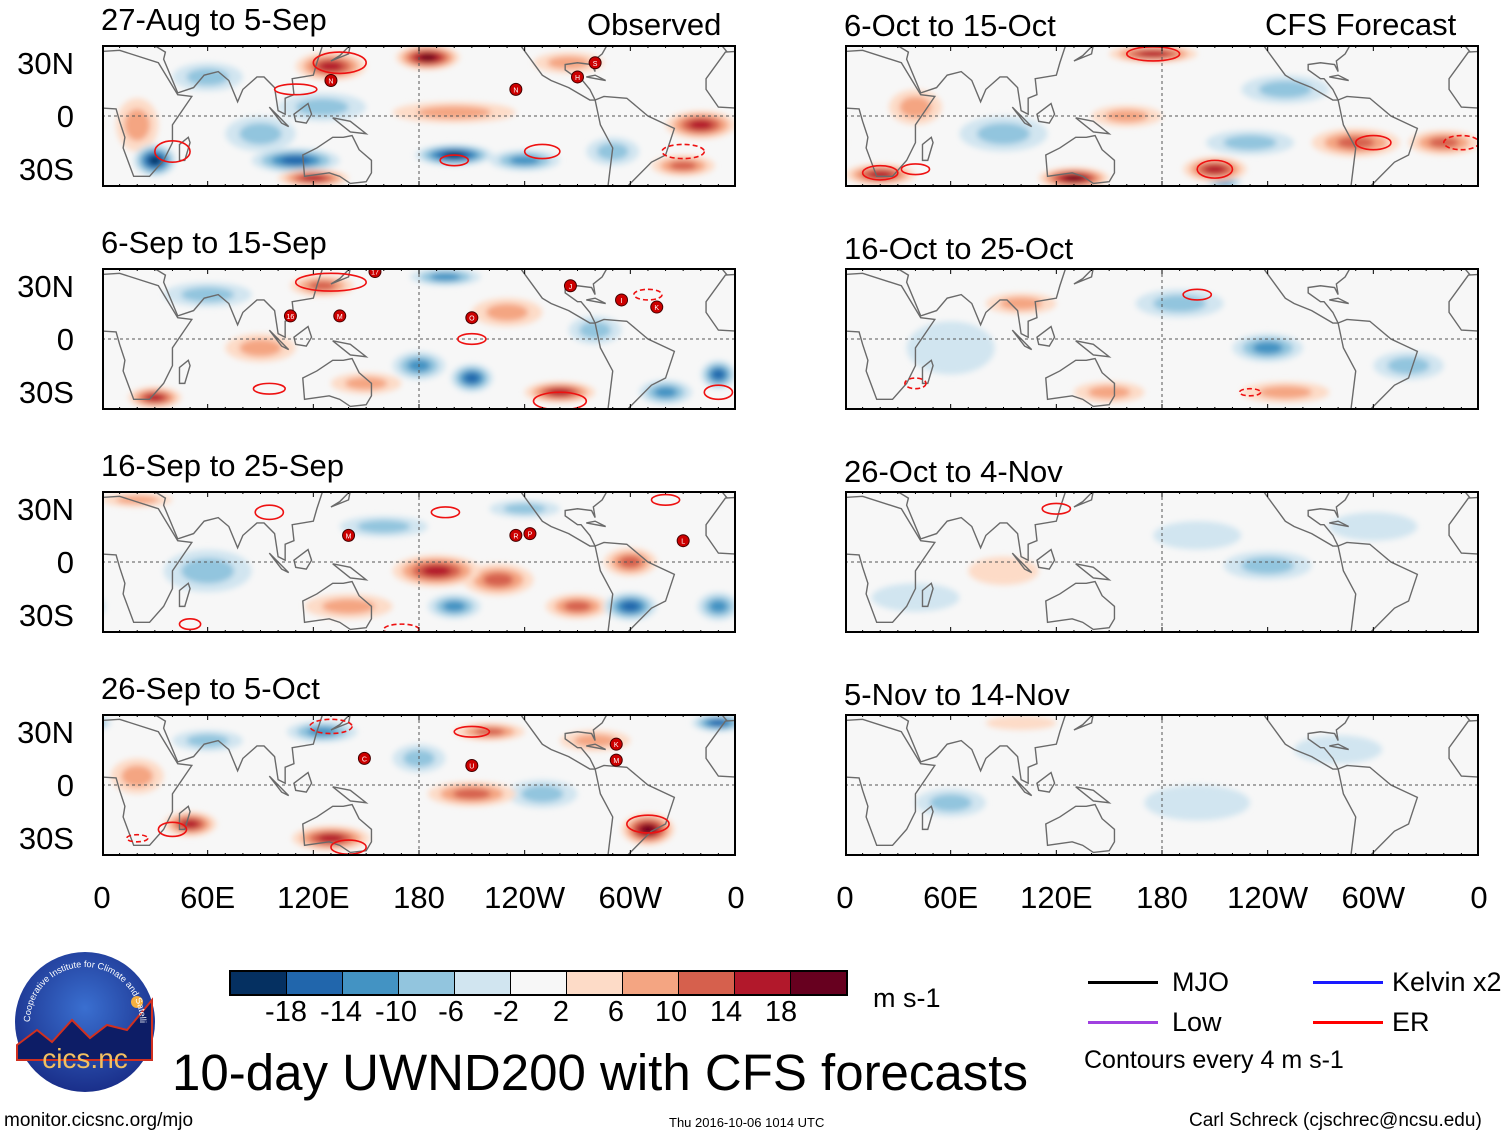 This screenshot has width=1510, height=1137. I want to click on panel-title: 26-Oct to 4-Nov, so click(953, 471).